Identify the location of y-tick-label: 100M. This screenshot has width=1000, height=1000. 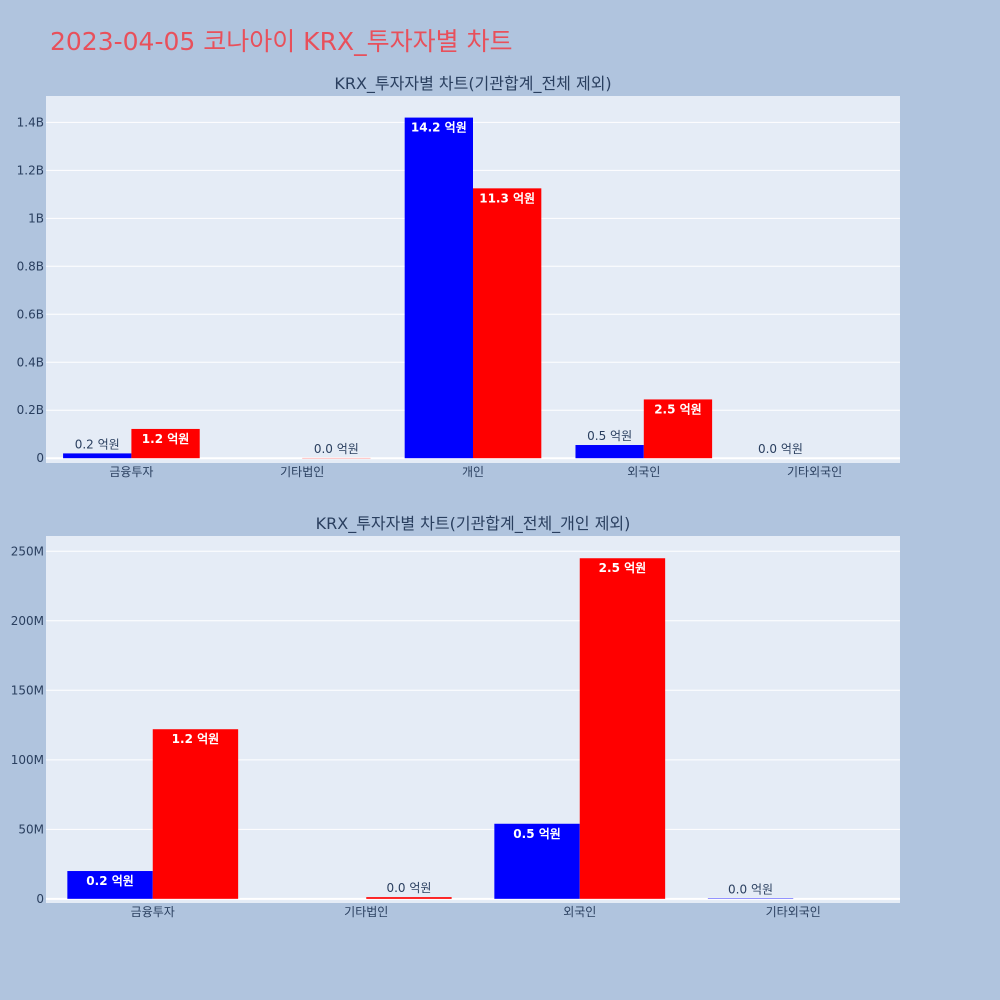
(27, 760).